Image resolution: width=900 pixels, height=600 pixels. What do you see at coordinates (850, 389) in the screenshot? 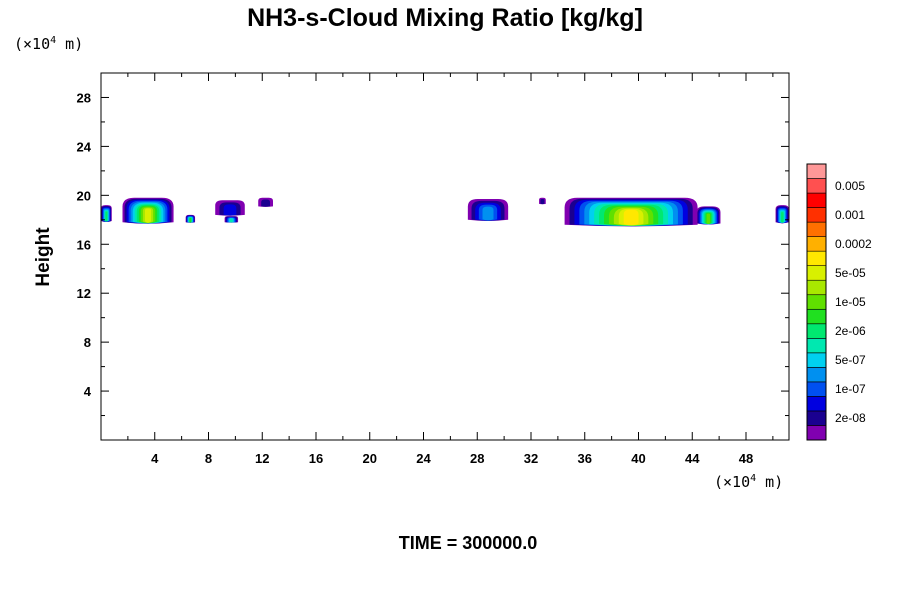
I see `legend-label: 1e-07` at bounding box center [850, 389].